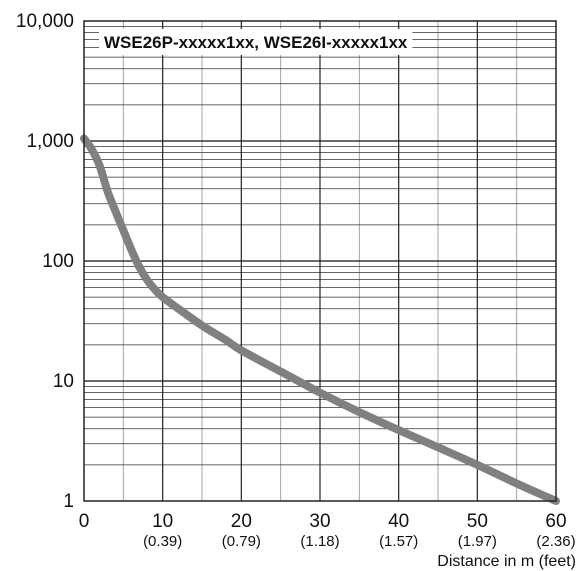 Image resolution: width=581 pixels, height=571 pixels. I want to click on x-tick-sublabel: (0.39), so click(162, 541).